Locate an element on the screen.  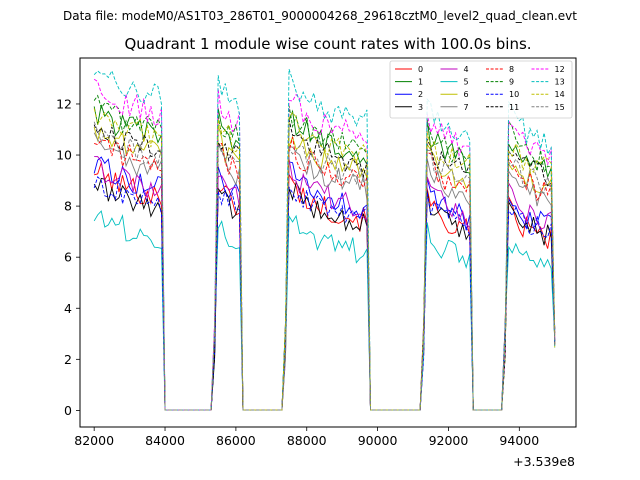
x-tick-label: 88000 is located at coordinates (307, 440).